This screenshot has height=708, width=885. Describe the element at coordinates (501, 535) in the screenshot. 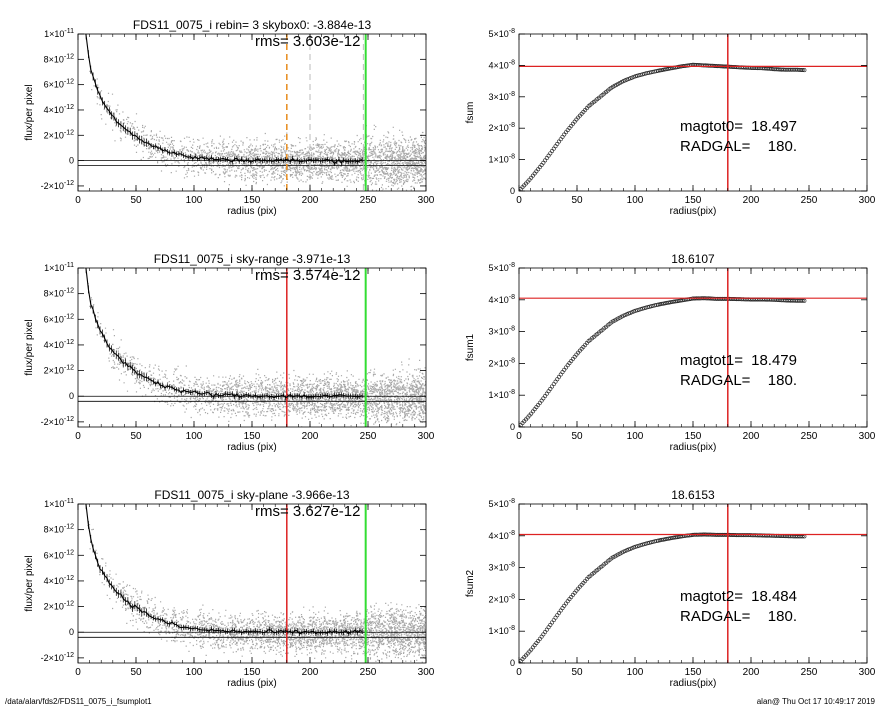

I see `y-tick-label: 4×10⁻⁸` at that location.